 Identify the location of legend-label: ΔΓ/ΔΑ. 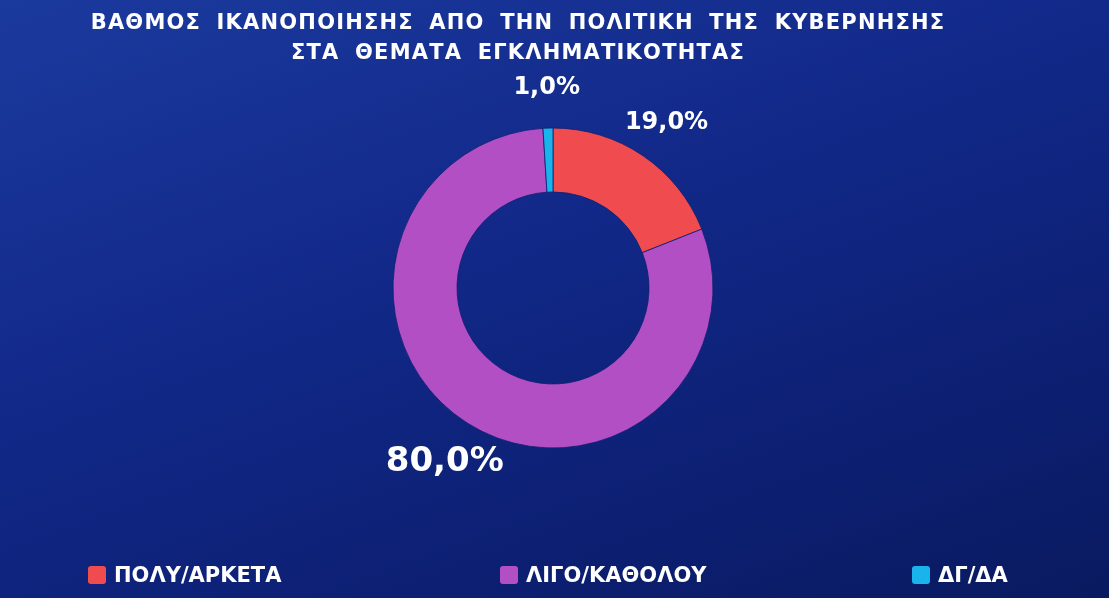
(973, 575).